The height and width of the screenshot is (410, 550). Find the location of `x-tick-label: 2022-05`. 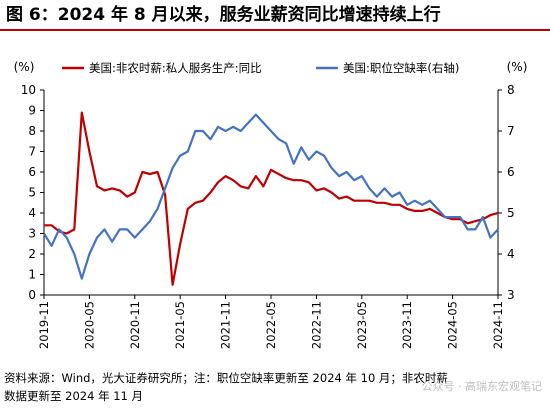

x-tick-label: 2022-05 is located at coordinates (271, 325).